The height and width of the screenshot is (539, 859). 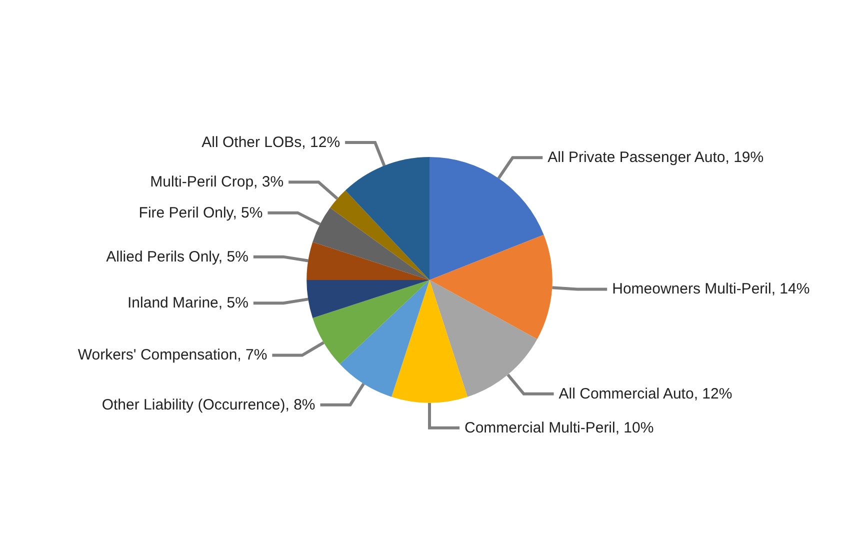 I want to click on slice-label: All Commercial Auto, 12%, so click(x=645, y=393).